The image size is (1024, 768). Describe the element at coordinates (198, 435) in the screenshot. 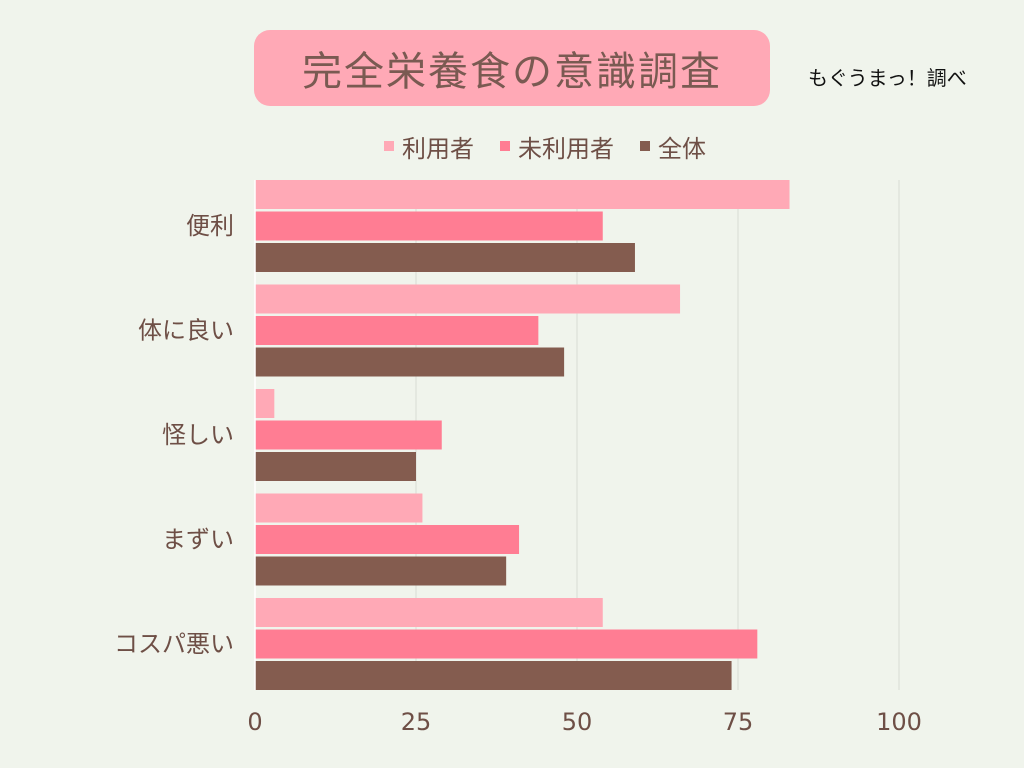

I see `category-label: 怪しい` at that location.